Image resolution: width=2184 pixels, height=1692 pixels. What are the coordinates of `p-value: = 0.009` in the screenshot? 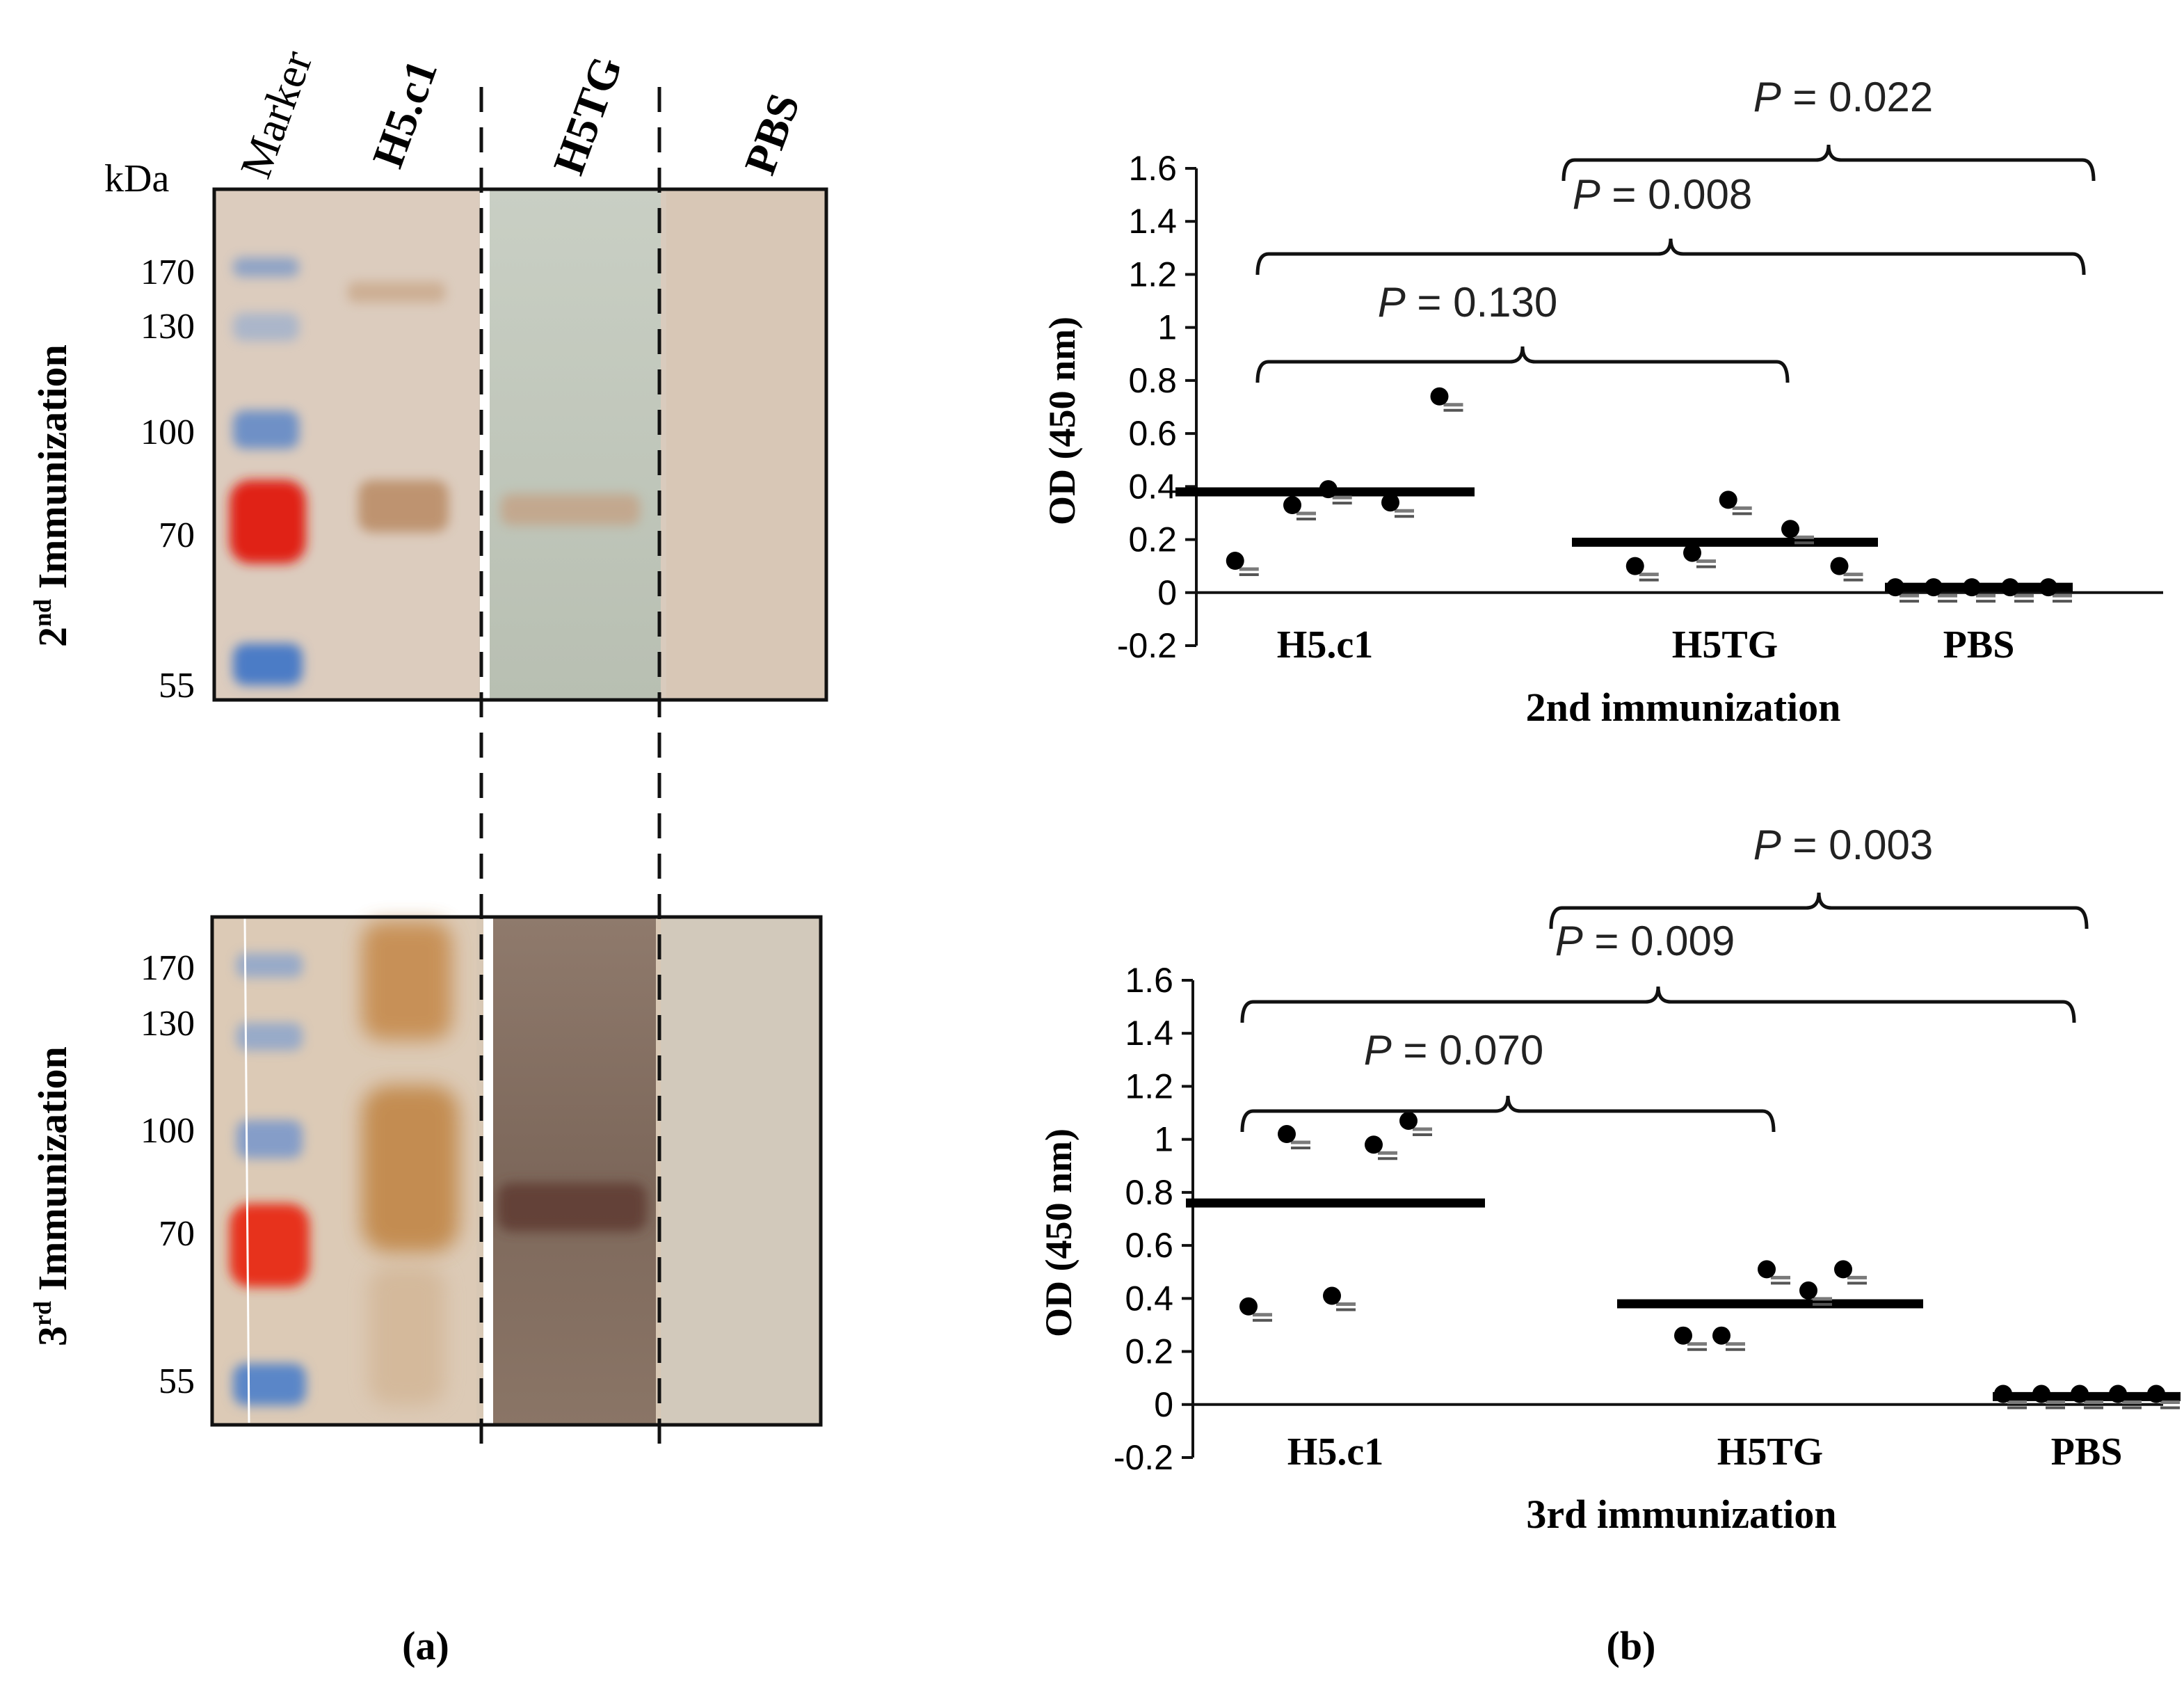 It's located at (1659, 941).